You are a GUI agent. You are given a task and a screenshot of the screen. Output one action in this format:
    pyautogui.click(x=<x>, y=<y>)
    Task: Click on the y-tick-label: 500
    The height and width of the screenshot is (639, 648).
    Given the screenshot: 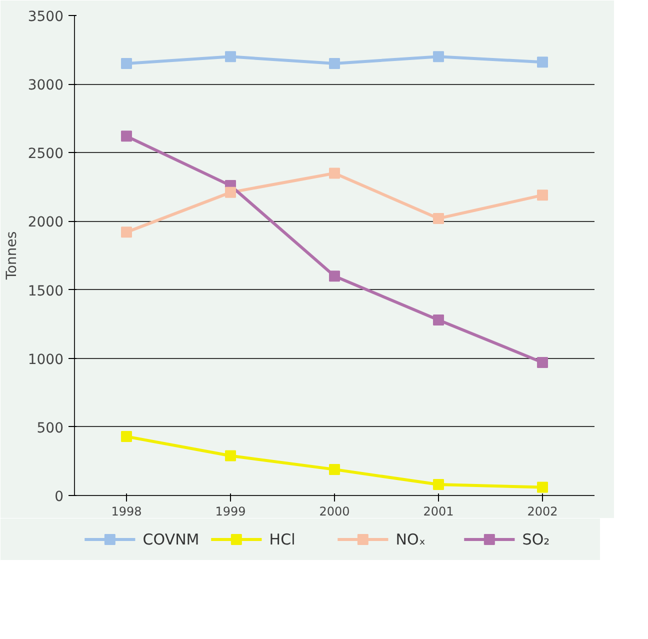 What is the action you would take?
    pyautogui.click(x=50, y=428)
    